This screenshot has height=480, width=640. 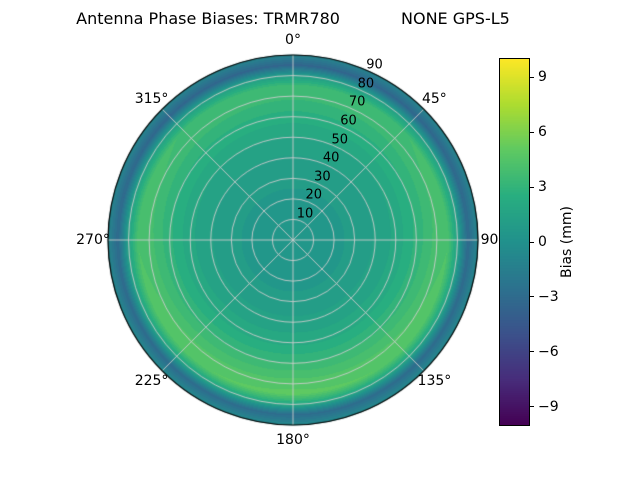 I want to click on colorbar-tick-label: 6, so click(x=542, y=132).